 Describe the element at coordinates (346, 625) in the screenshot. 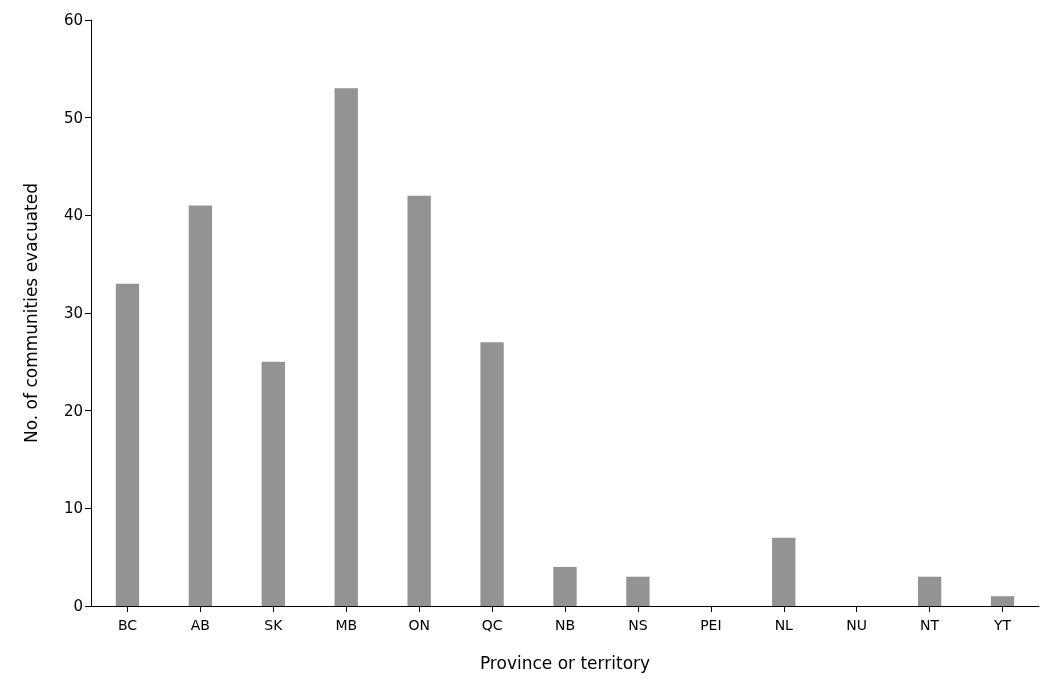

I see `x-tick-label: MB` at that location.